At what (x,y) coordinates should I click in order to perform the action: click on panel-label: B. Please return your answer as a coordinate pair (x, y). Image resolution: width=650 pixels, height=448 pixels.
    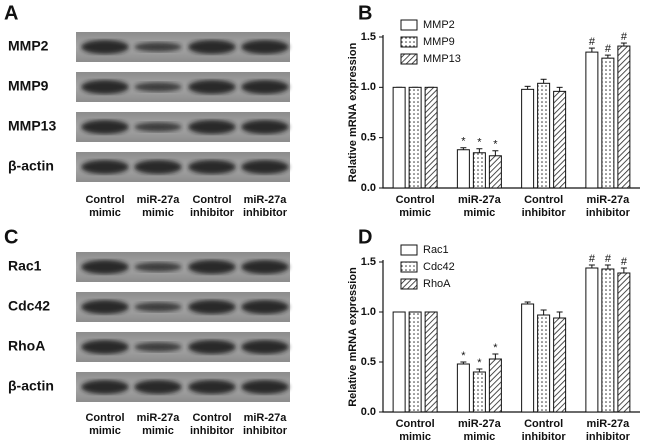
    Looking at the image, I should click on (365, 13).